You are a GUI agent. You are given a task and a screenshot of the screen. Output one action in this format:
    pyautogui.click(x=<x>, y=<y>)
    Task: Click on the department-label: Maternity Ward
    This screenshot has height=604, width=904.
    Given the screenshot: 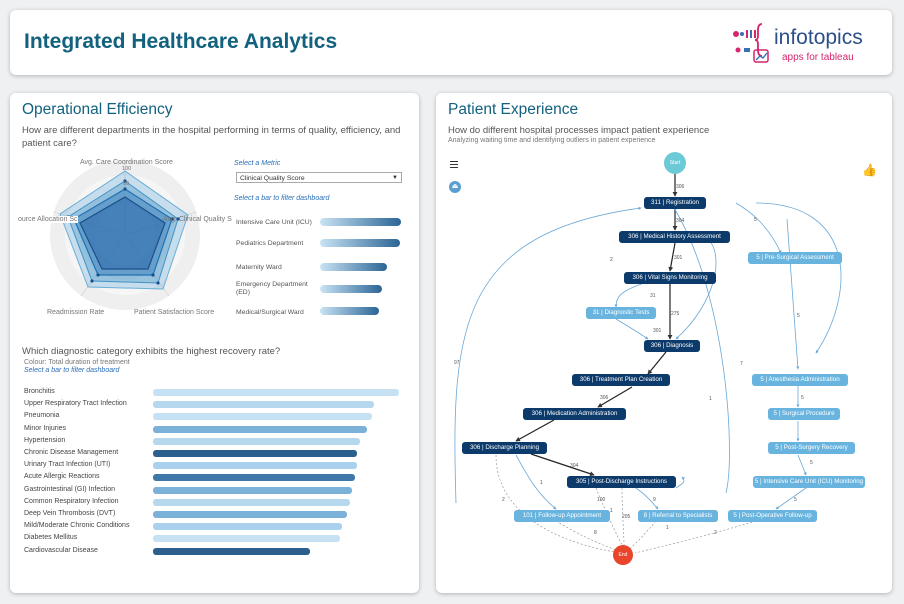 What is the action you would take?
    pyautogui.click(x=259, y=267)
    